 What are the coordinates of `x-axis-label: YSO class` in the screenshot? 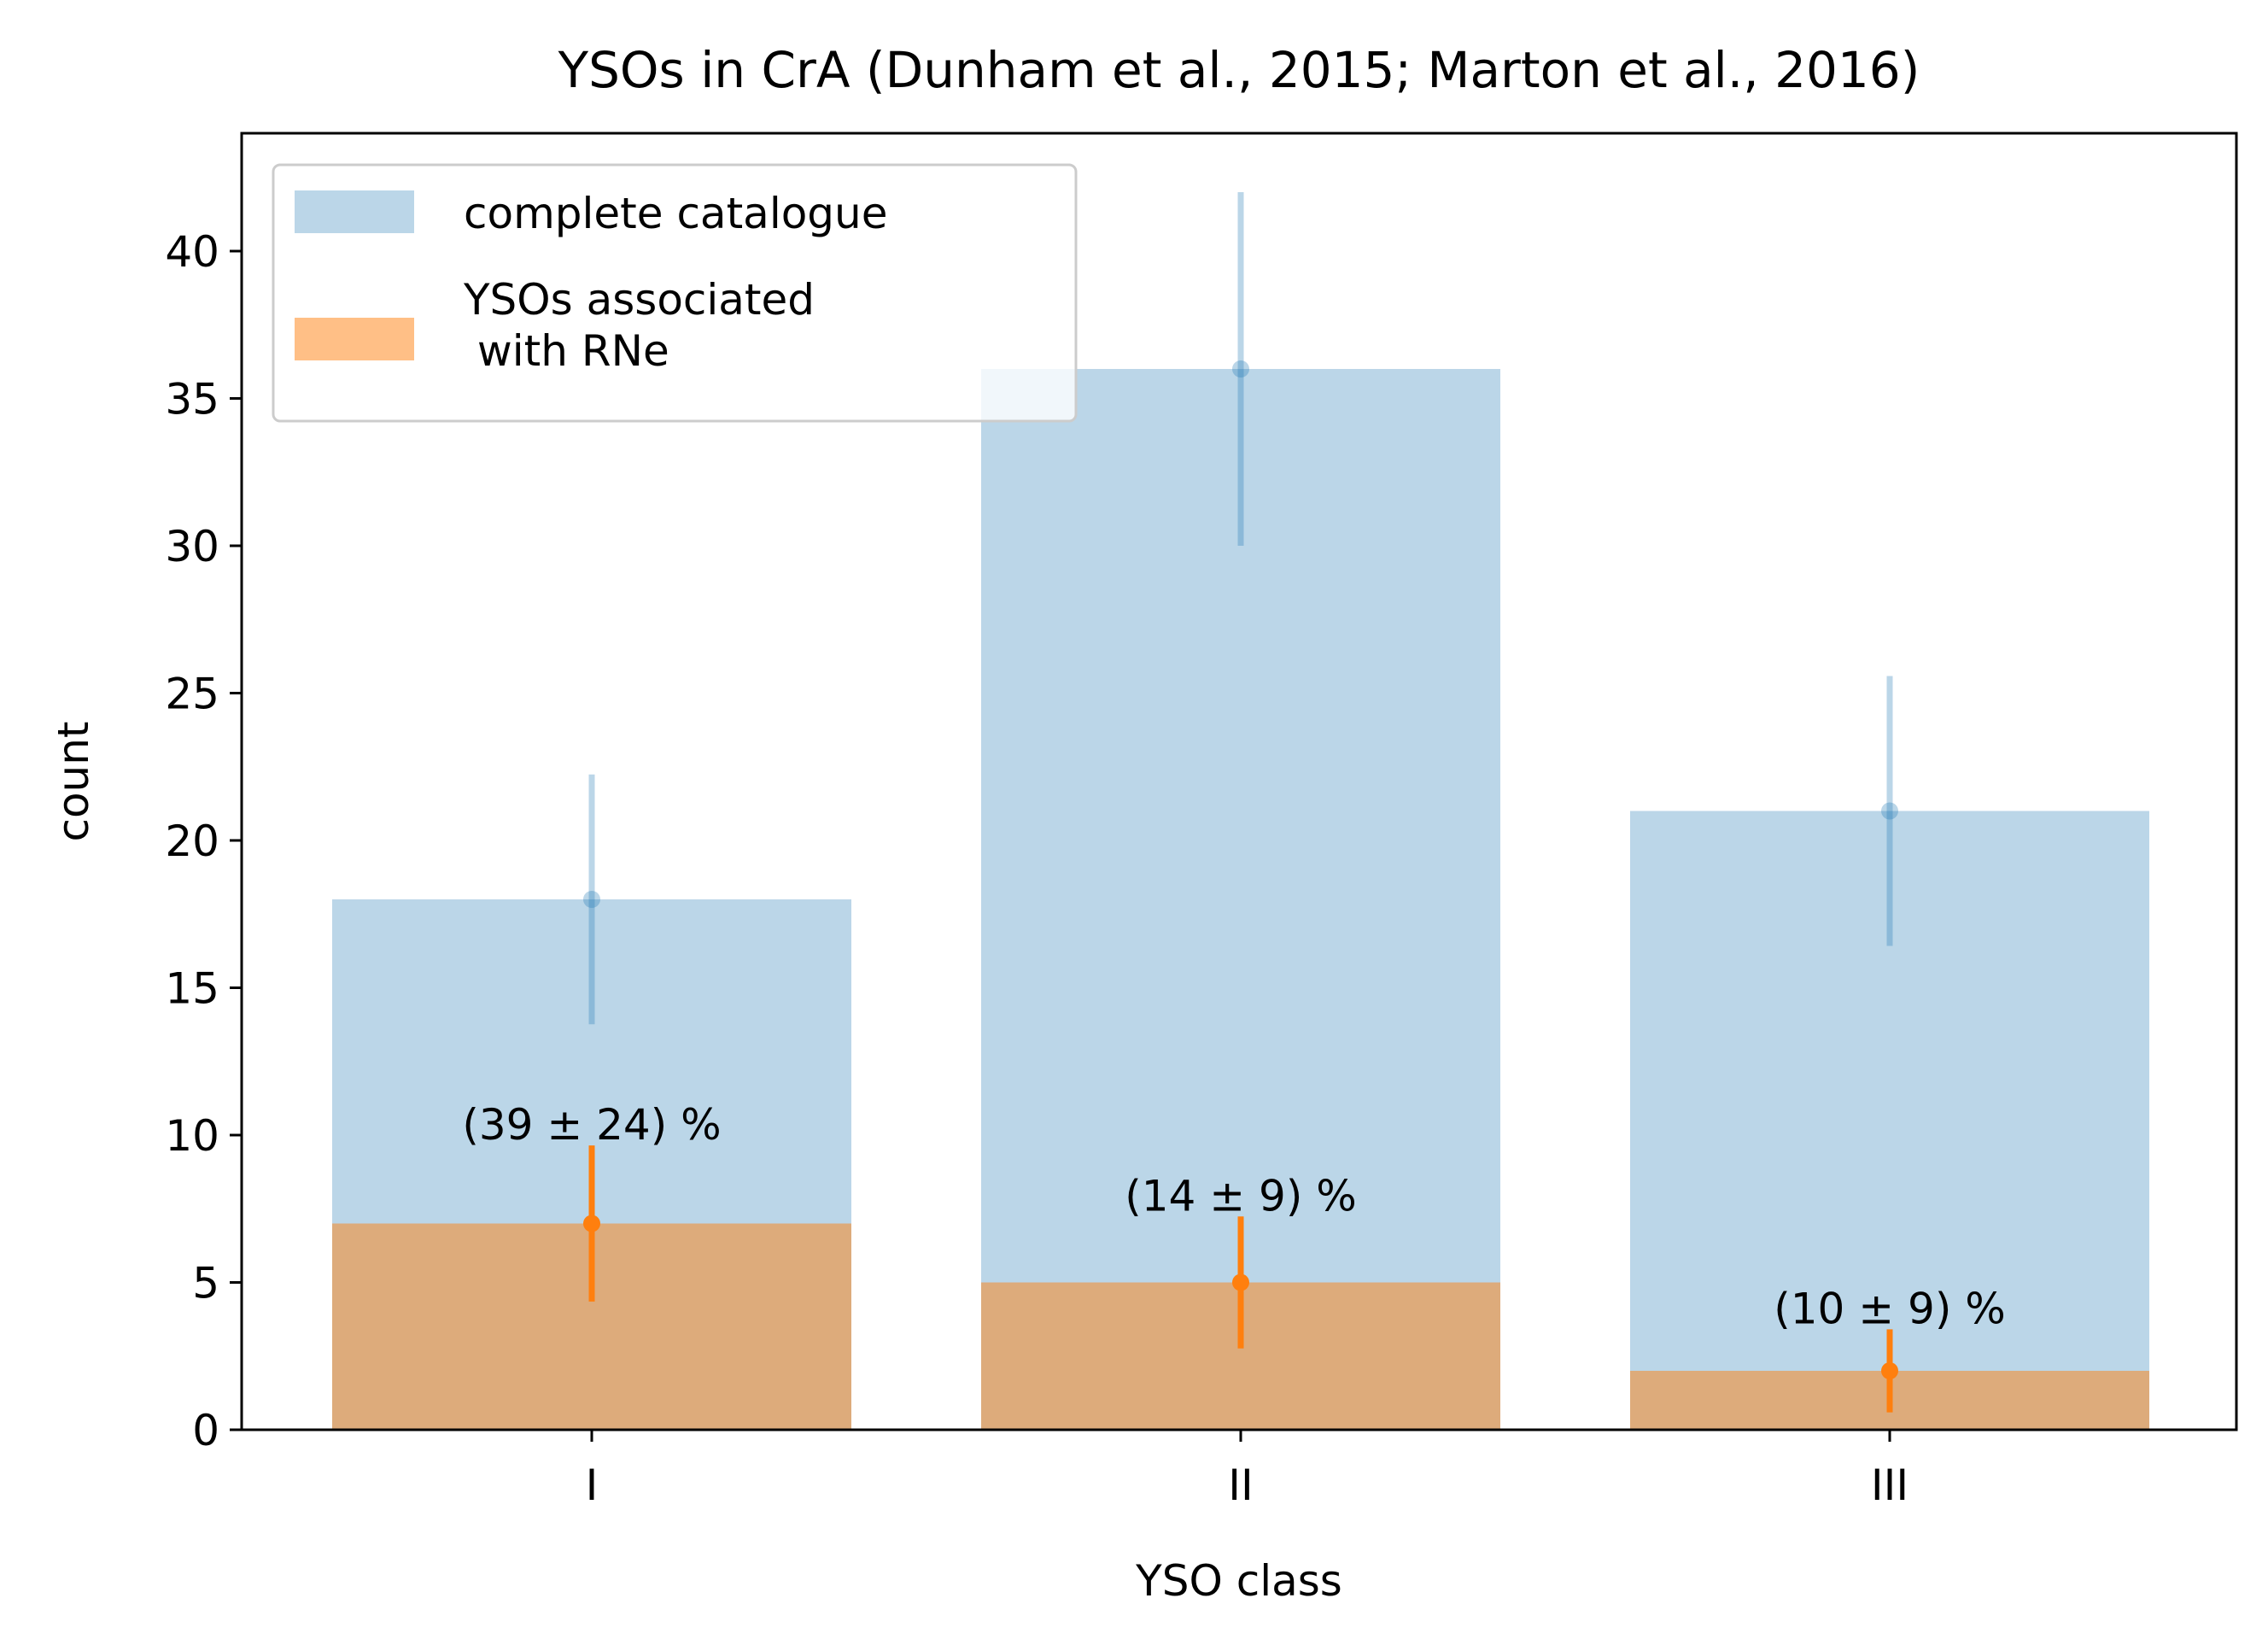 It's located at (1238, 1581).